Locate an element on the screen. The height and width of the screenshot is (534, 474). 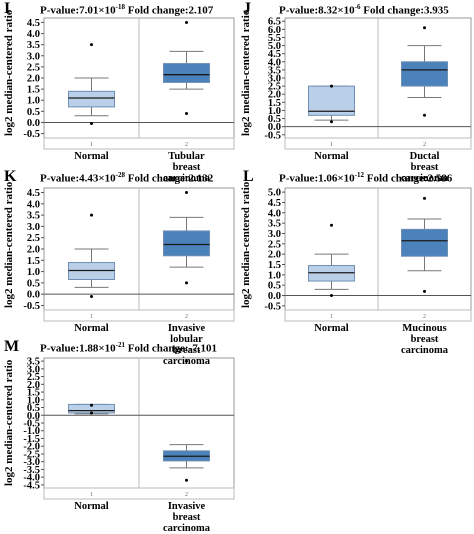
stat-annotation: P-value:7.01×10-18 Fold change:2.107 is located at coordinates (126, 10).